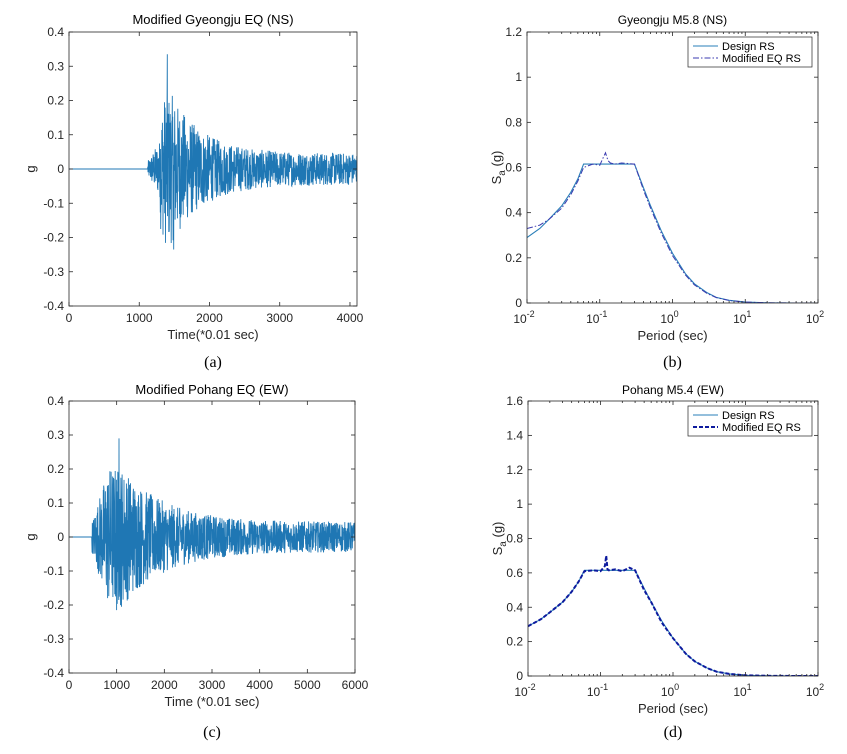  What do you see at coordinates (213, 362) in the screenshot?
I see `panel-caption: (a)` at bounding box center [213, 362].